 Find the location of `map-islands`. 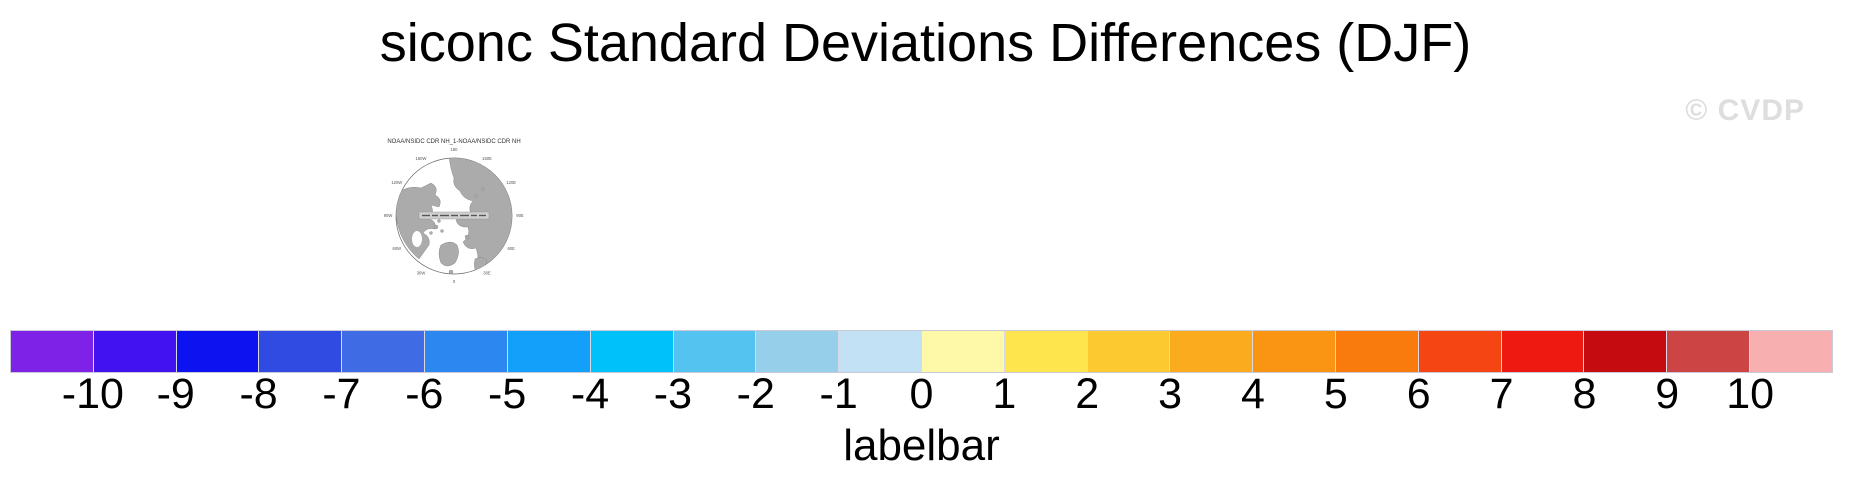

map-islands is located at coordinates (457, 230).